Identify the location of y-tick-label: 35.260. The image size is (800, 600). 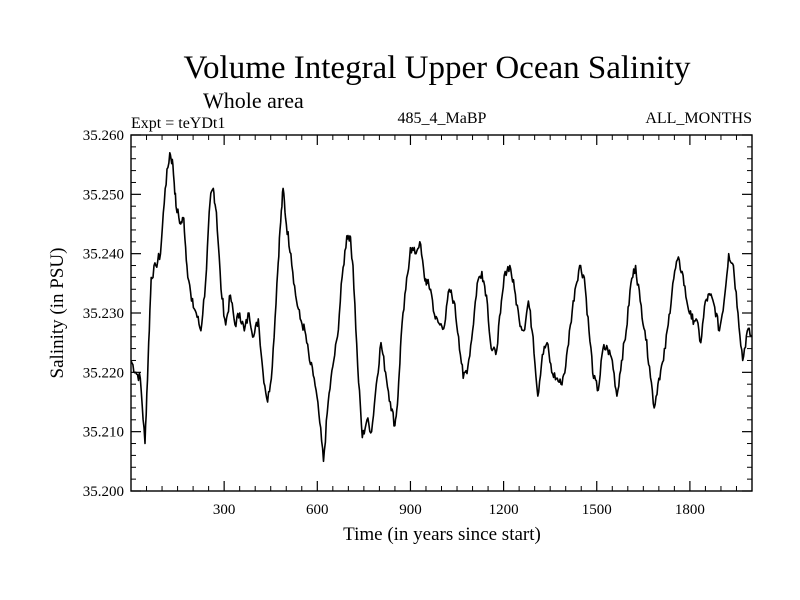
(103, 136).